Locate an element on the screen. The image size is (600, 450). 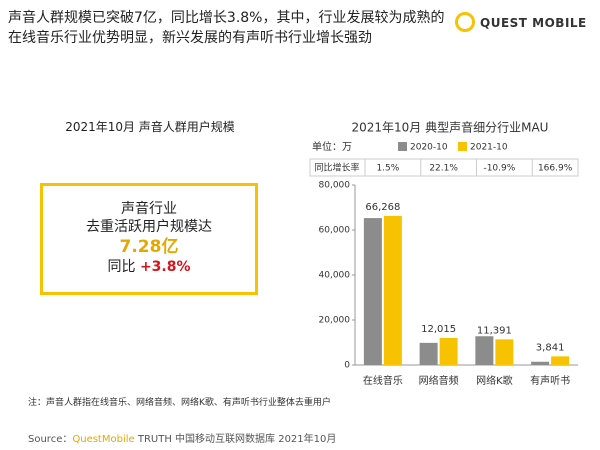
y-tick-label: 60,000 is located at coordinates (335, 231).